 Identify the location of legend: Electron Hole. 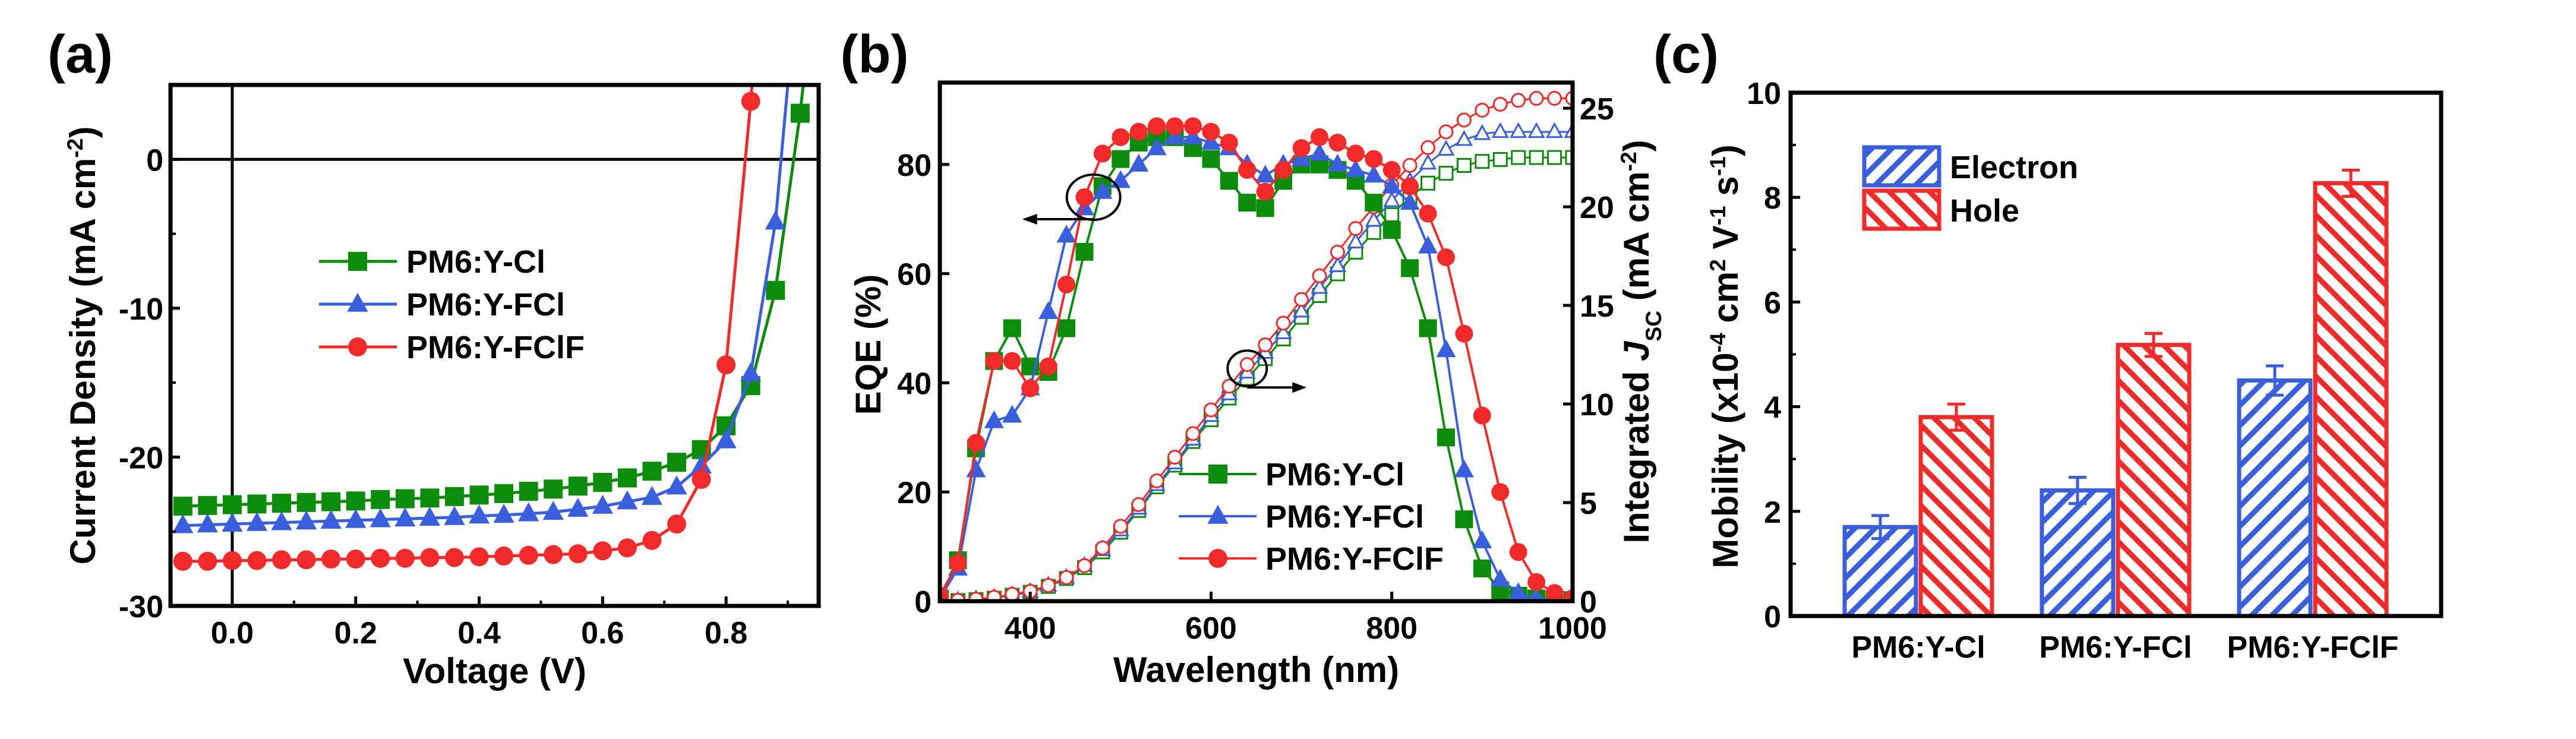
(1970, 188).